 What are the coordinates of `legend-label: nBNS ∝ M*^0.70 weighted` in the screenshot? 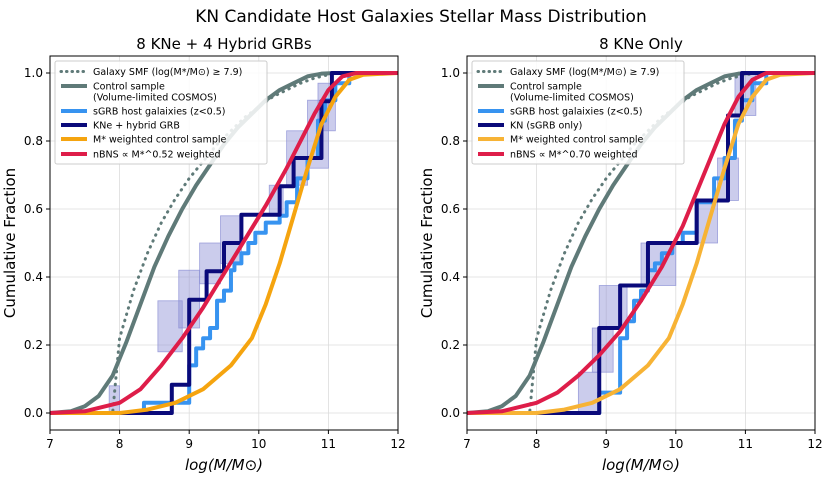 It's located at (574, 155).